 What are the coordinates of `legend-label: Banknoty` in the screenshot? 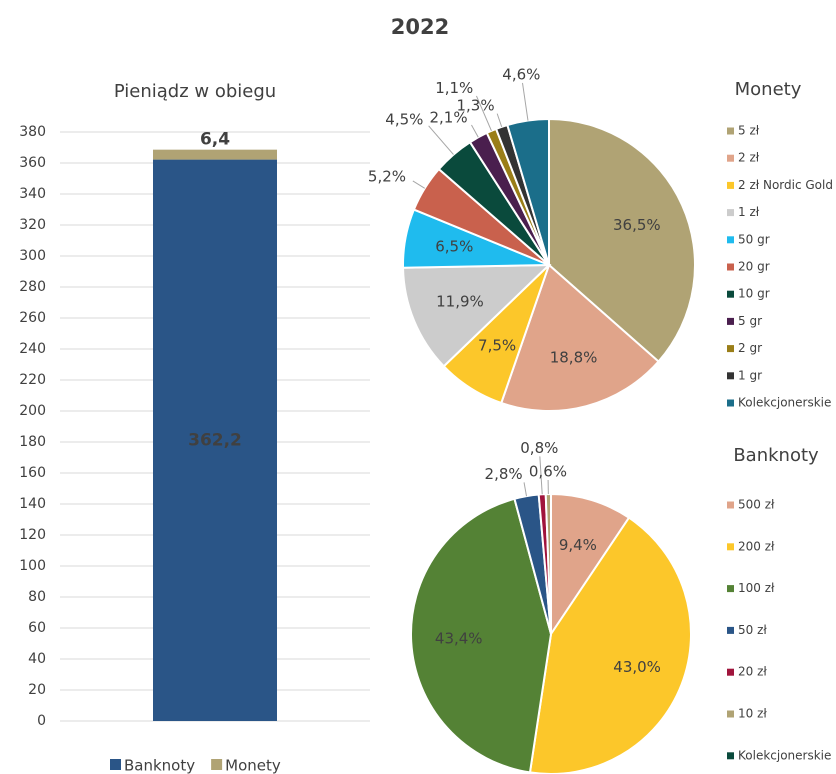 It's located at (159, 765).